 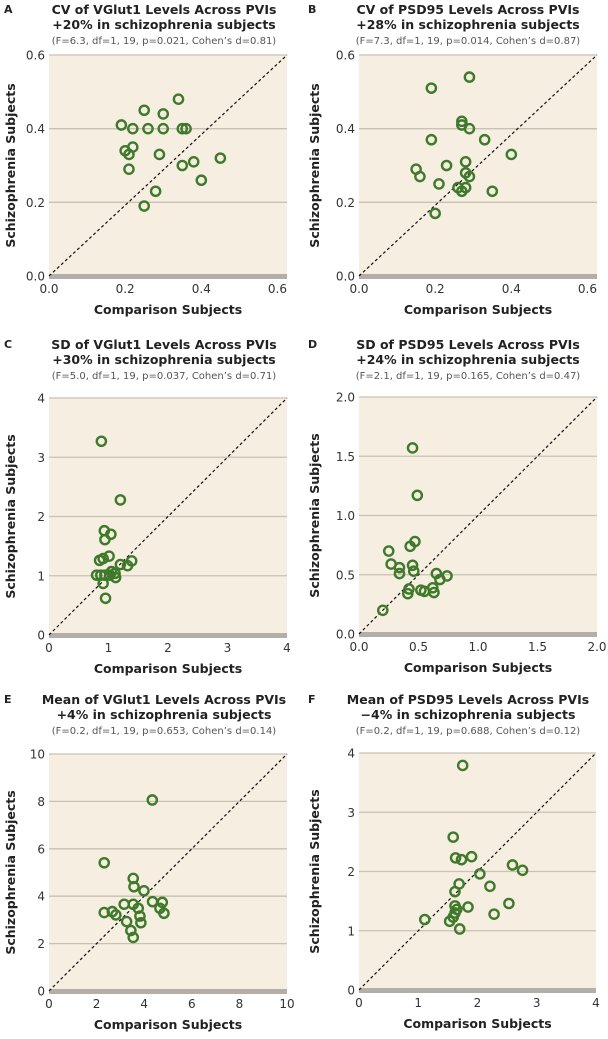 What do you see at coordinates (192, 1004) in the screenshot?
I see `x-tick-label: 6` at bounding box center [192, 1004].